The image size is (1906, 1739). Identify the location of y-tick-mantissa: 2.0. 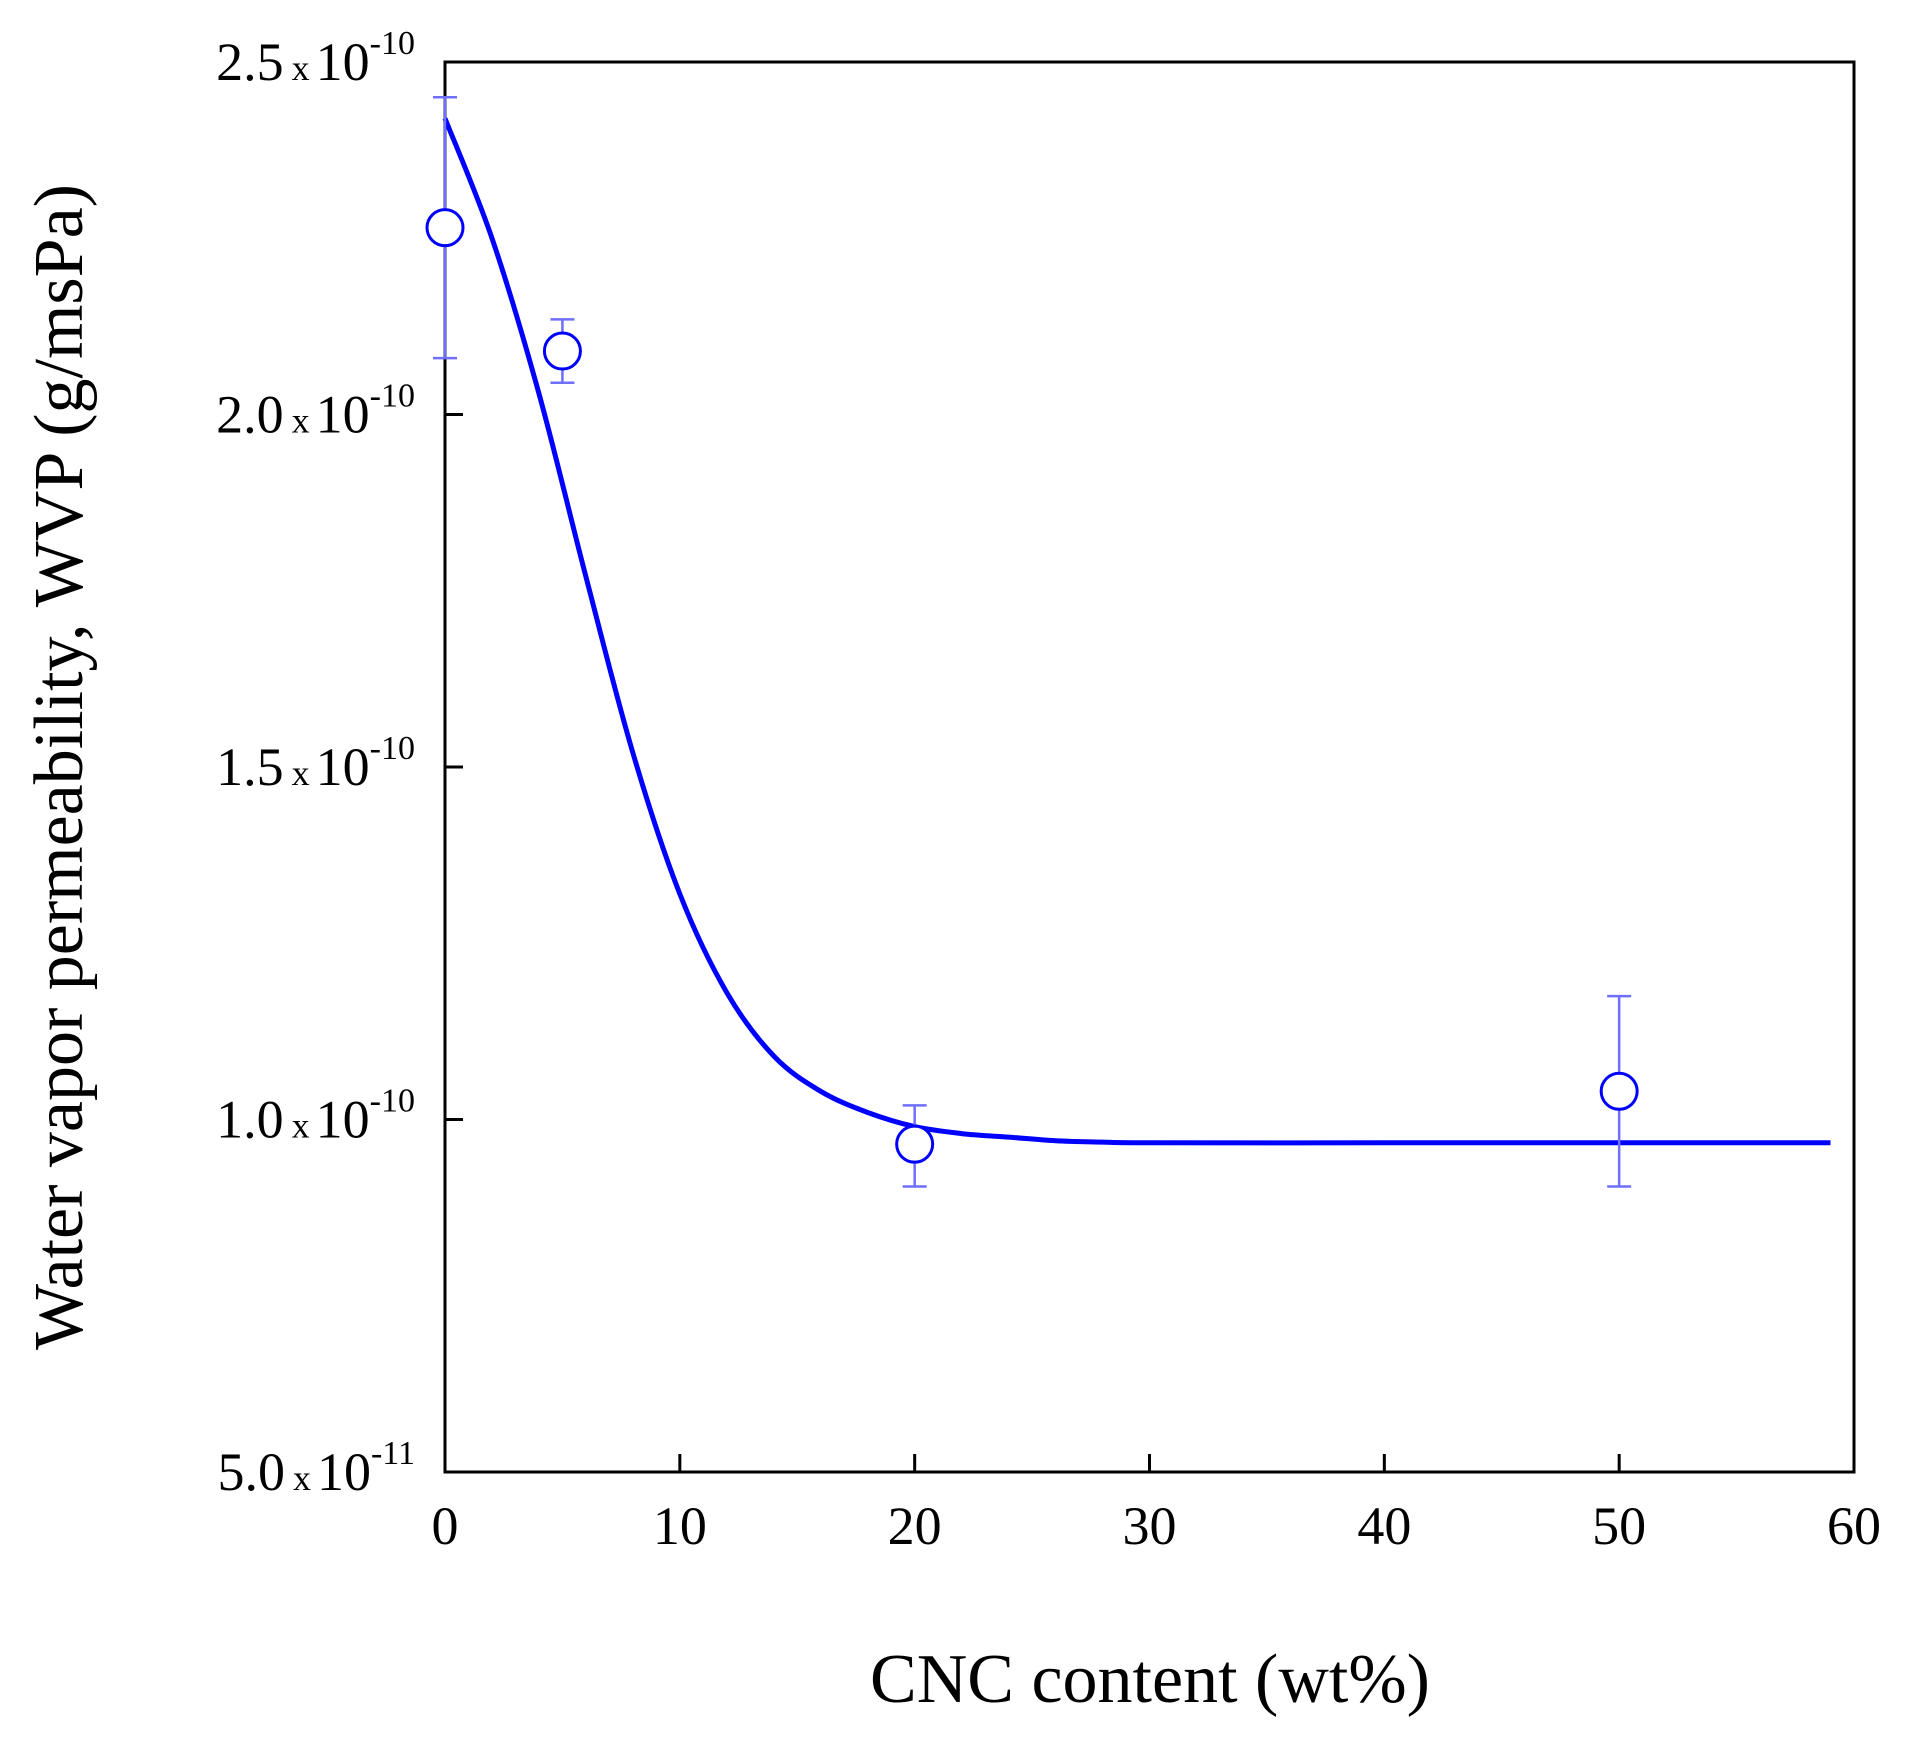
(250, 415).